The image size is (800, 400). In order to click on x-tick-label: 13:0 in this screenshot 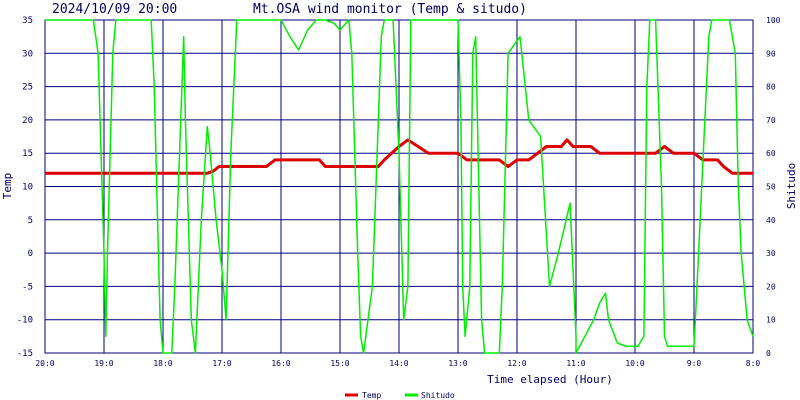, I will do `click(457, 363)`.